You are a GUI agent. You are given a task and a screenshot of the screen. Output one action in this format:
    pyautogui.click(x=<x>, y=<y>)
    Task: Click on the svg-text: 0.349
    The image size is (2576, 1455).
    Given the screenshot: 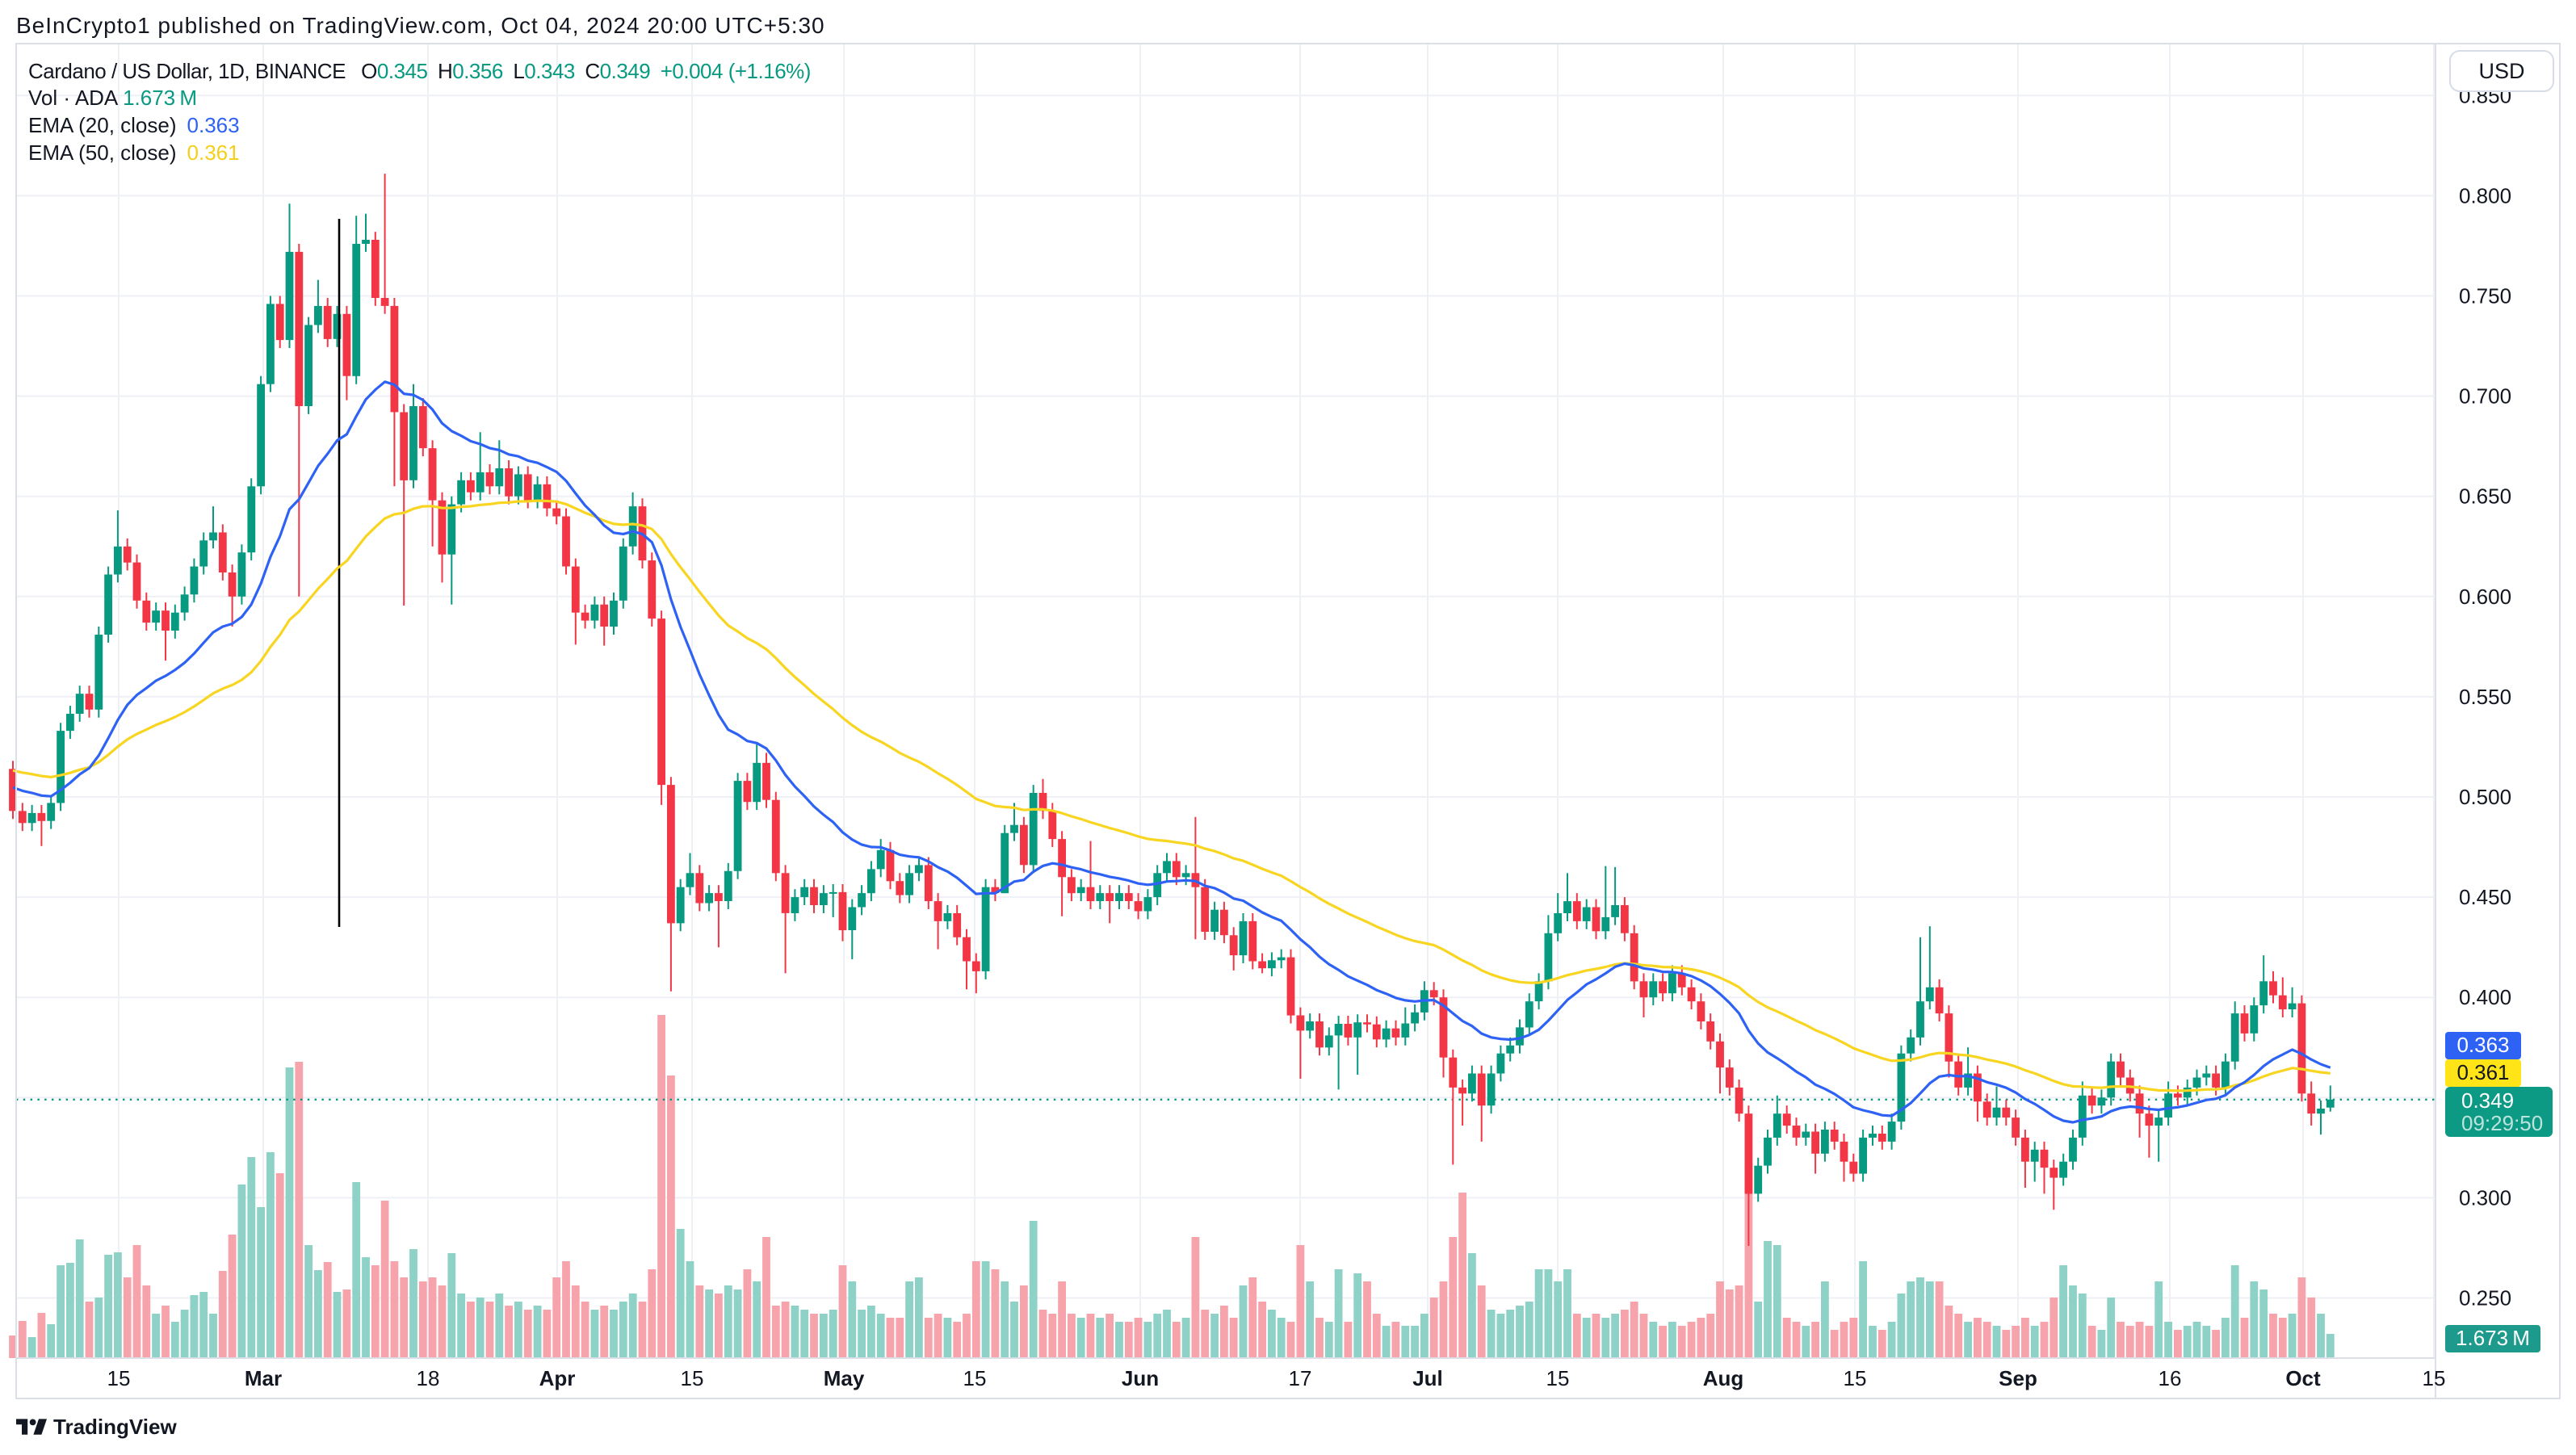 What is the action you would take?
    pyautogui.click(x=2487, y=1100)
    